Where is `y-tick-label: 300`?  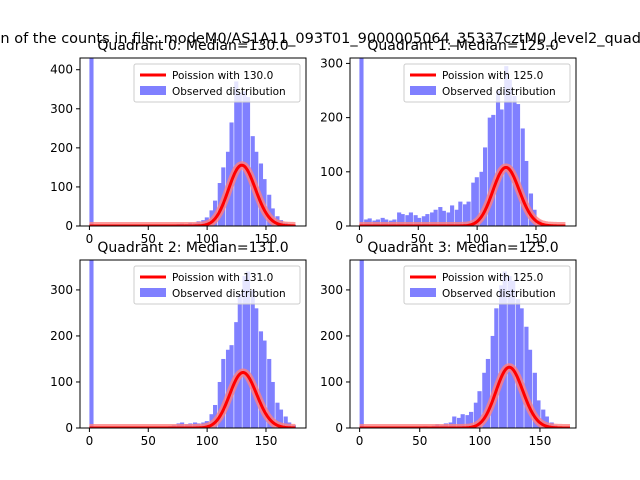
y-tick-label: 300 is located at coordinates (331, 63).